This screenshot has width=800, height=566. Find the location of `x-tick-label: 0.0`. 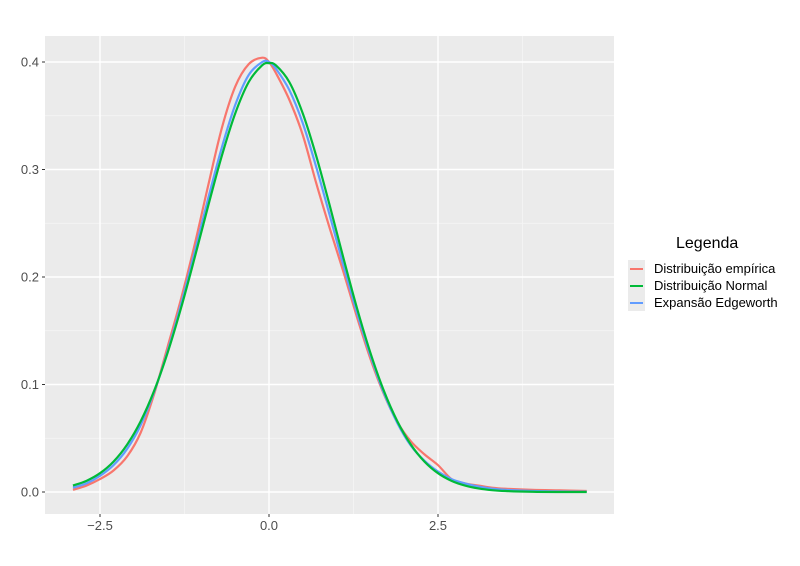

x-tick-label: 0.0 is located at coordinates (269, 525).